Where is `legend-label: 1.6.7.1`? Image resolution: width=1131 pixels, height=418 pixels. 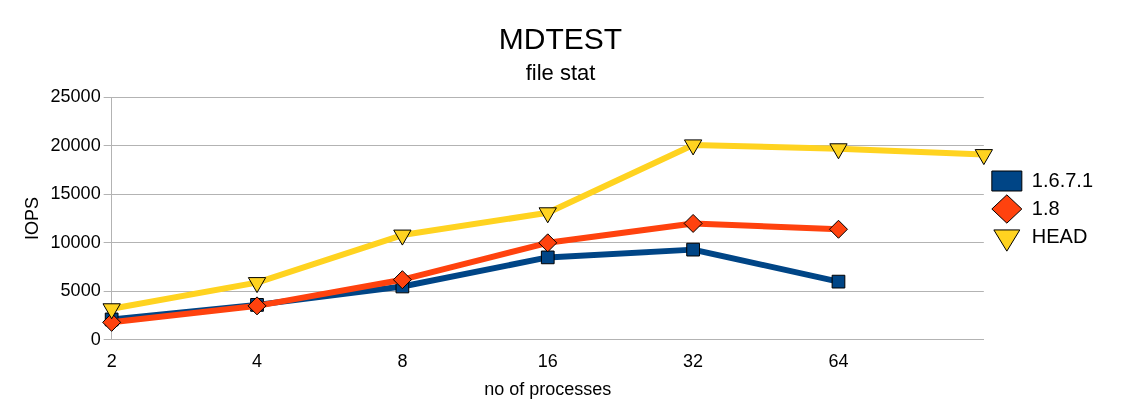
legend-label: 1.6.7.1 is located at coordinates (1062, 179).